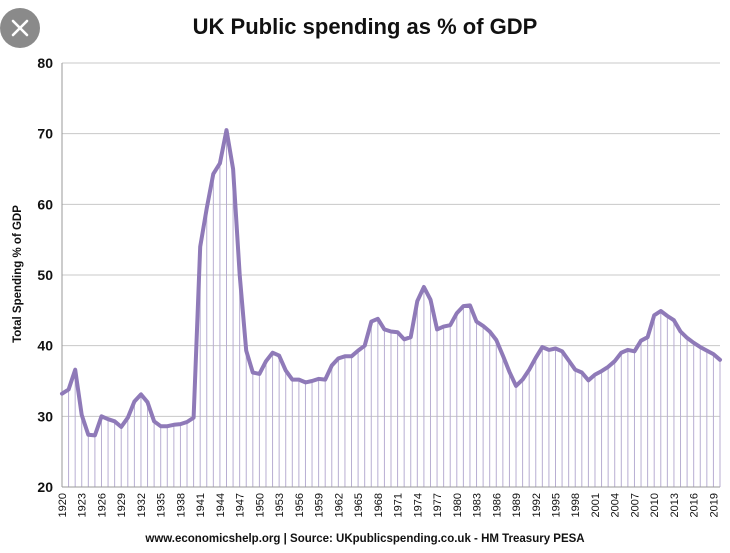  What do you see at coordinates (478, 505) in the screenshot?
I see `x-tick-label: 1983` at bounding box center [478, 505].